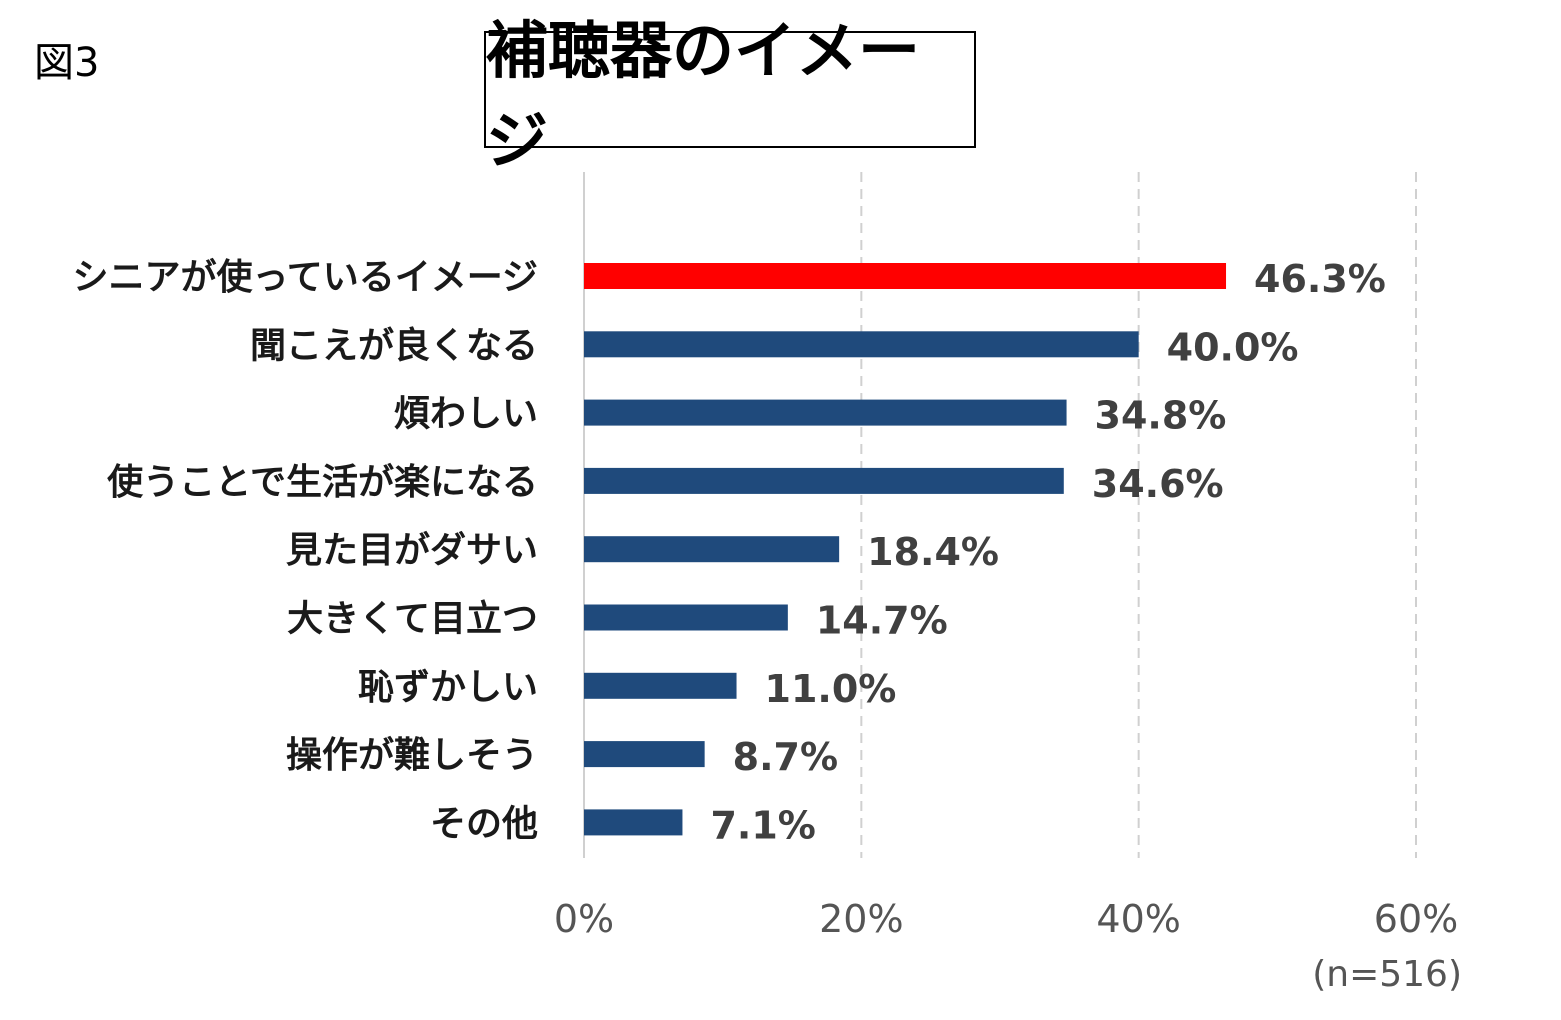 The width and height of the screenshot is (1561, 1020). I want to click on data-label: 46.3%, so click(1320, 279).